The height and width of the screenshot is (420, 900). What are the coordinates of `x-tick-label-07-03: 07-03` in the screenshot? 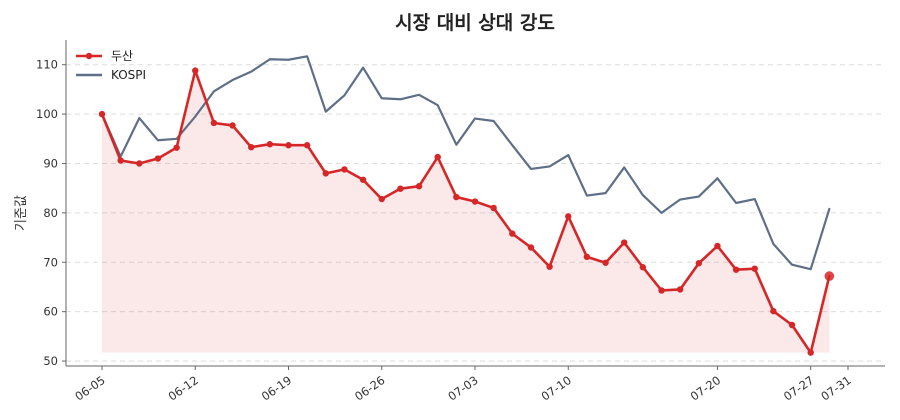 It's located at (462, 388).